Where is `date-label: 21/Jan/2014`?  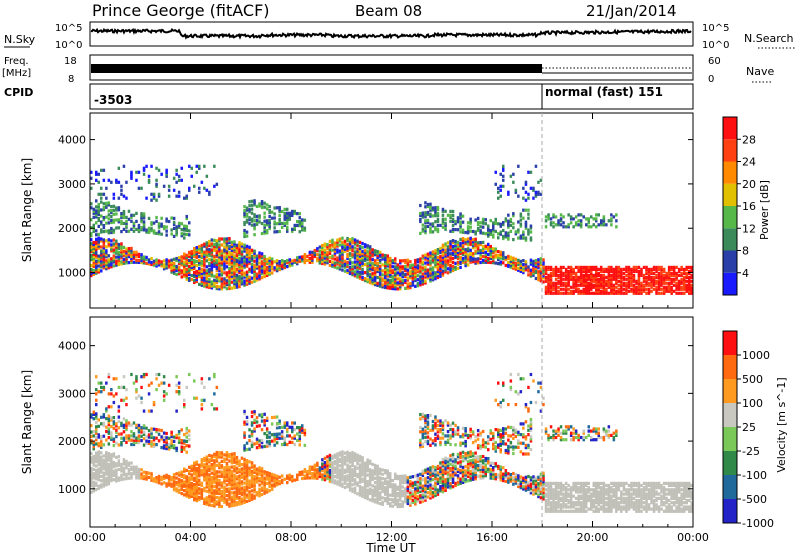
date-label: 21/Jan/2014 is located at coordinates (631, 11).